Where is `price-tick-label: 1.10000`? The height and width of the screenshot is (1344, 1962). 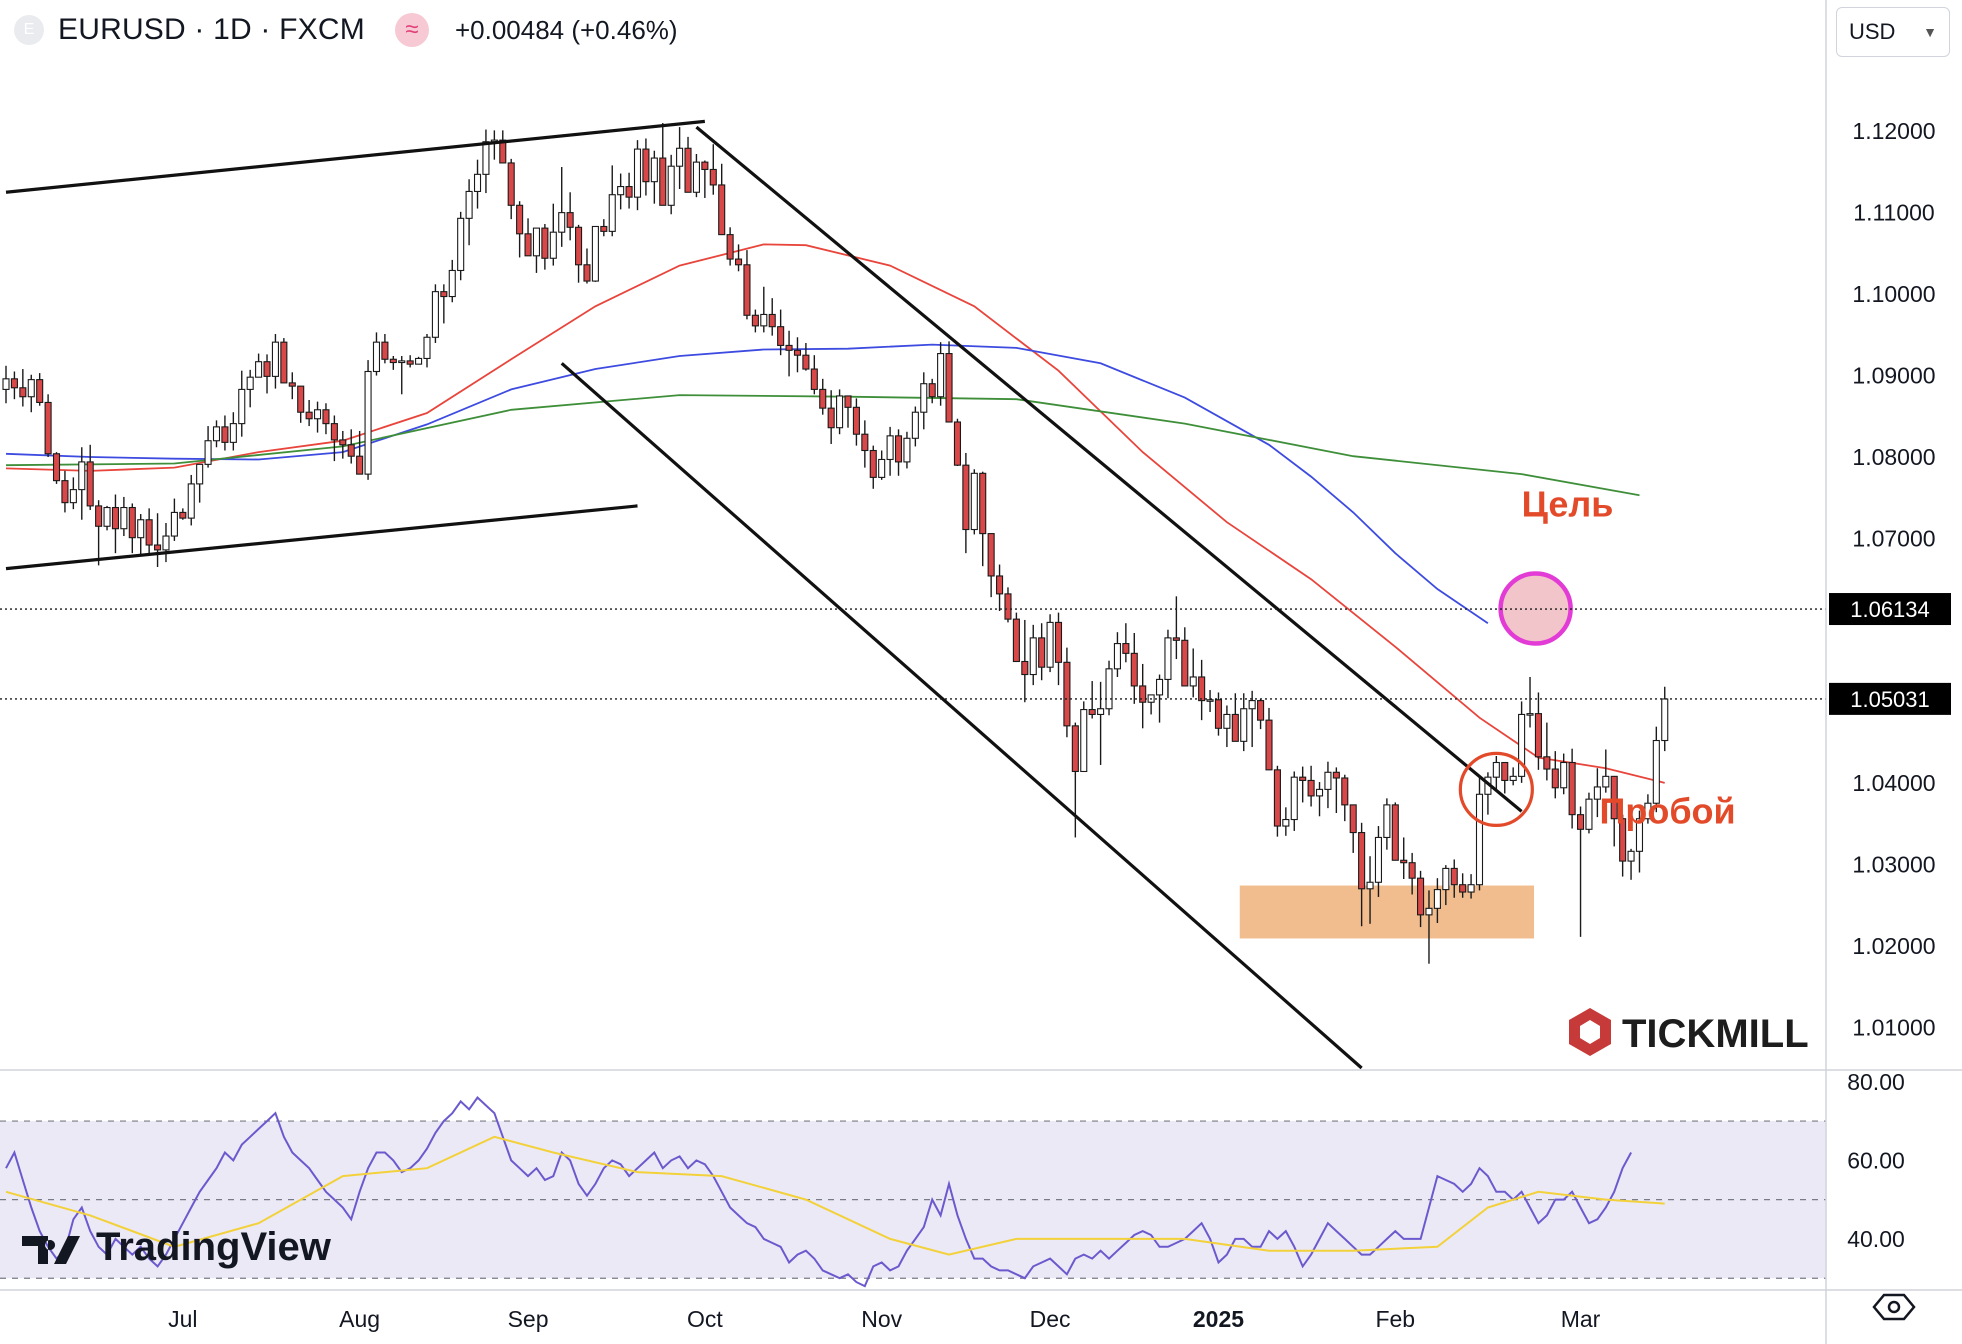 price-tick-label: 1.10000 is located at coordinates (1893, 294).